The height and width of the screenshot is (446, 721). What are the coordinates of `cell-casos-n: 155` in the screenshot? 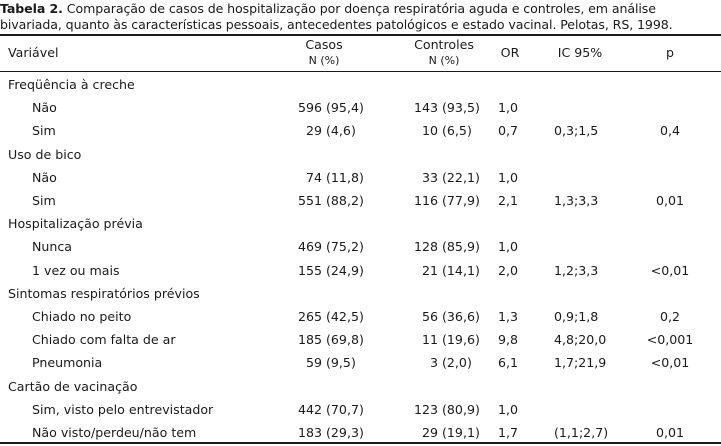 It's located at (309, 270).